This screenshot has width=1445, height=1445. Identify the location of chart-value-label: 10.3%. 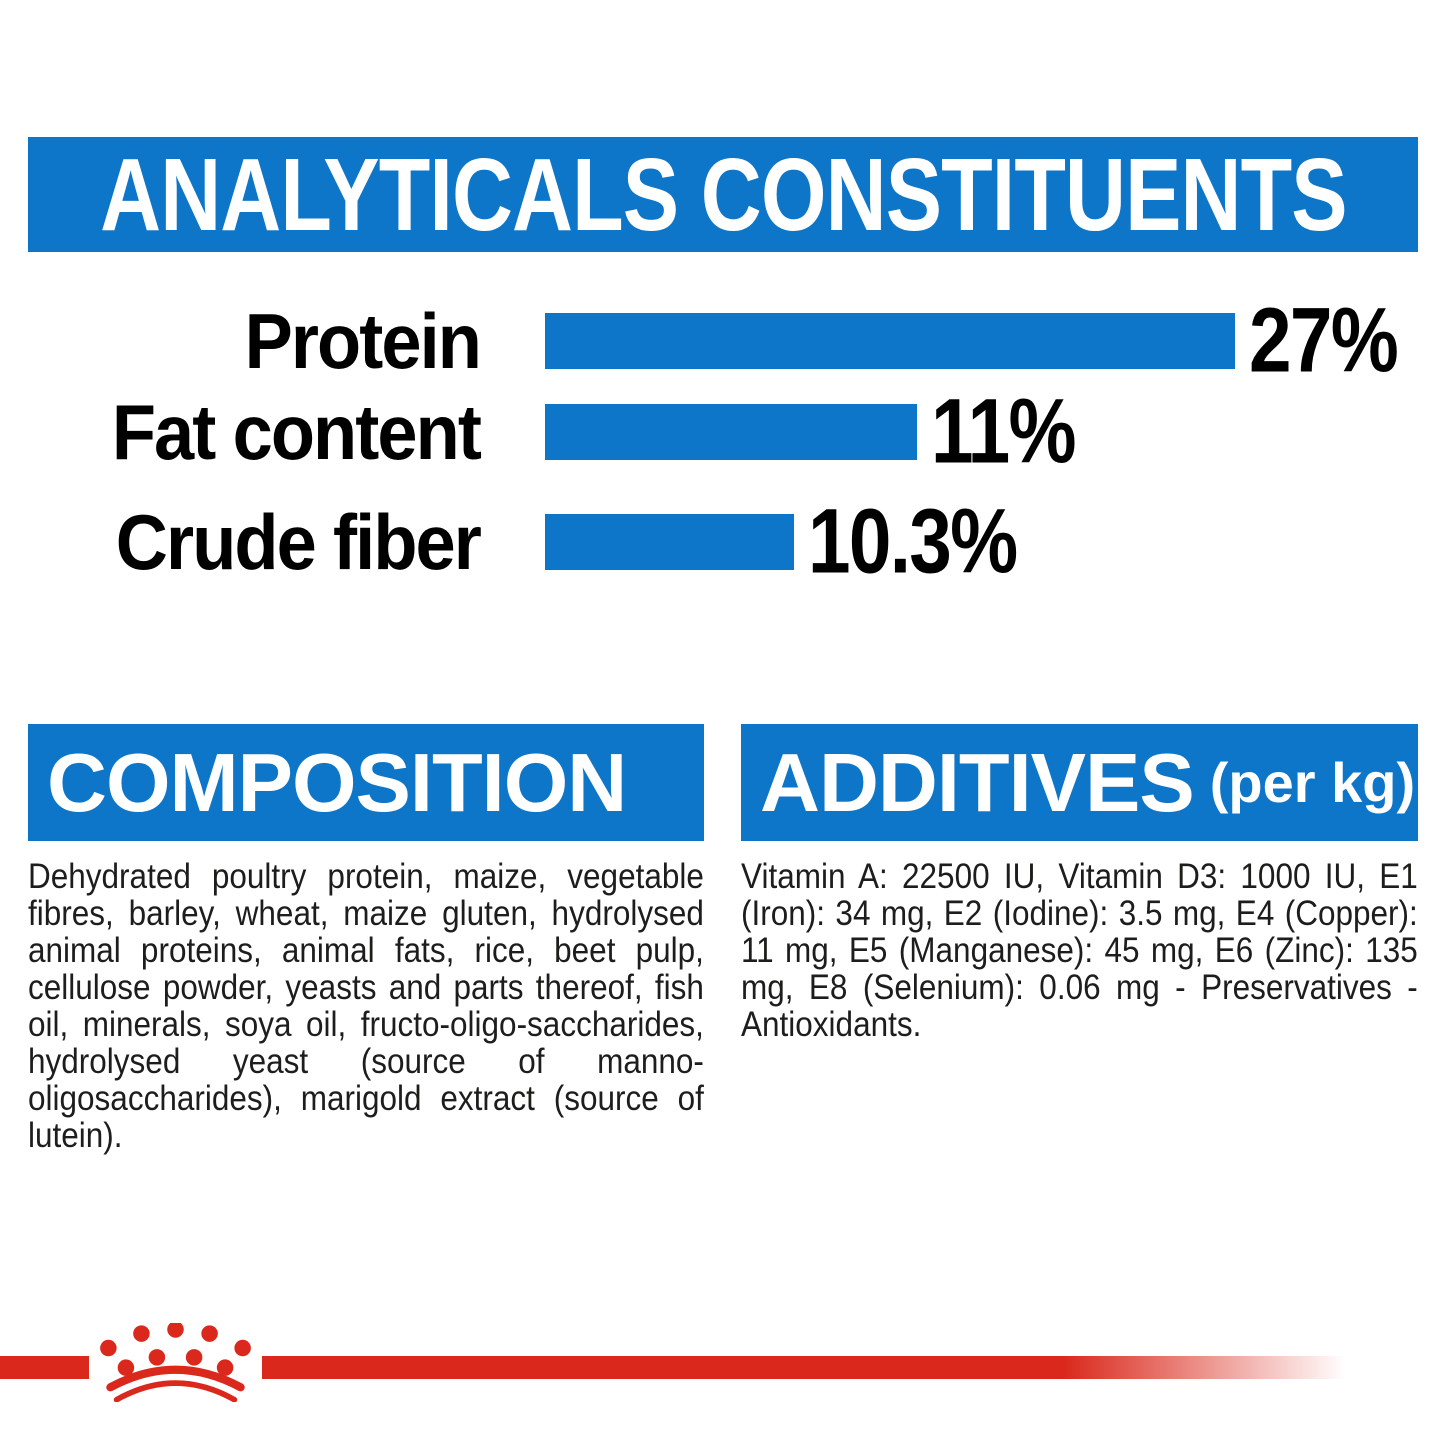
(913, 541).